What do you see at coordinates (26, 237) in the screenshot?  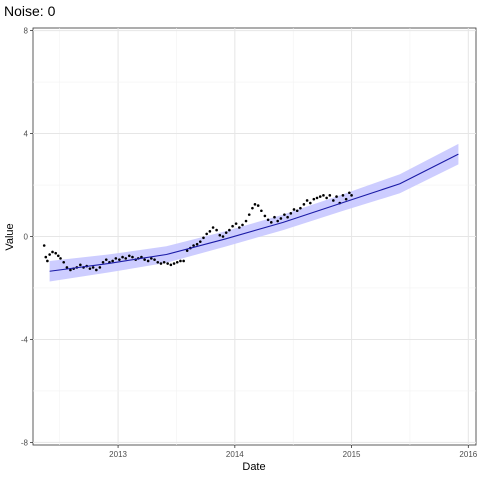 I see `y-tick-label: 0` at bounding box center [26, 237].